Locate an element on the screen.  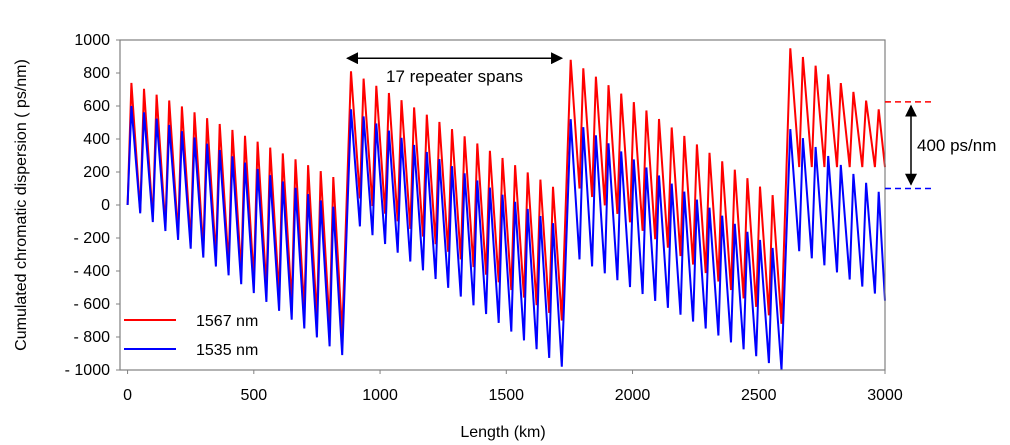
x-tick-label: 3000 is located at coordinates (885, 395).